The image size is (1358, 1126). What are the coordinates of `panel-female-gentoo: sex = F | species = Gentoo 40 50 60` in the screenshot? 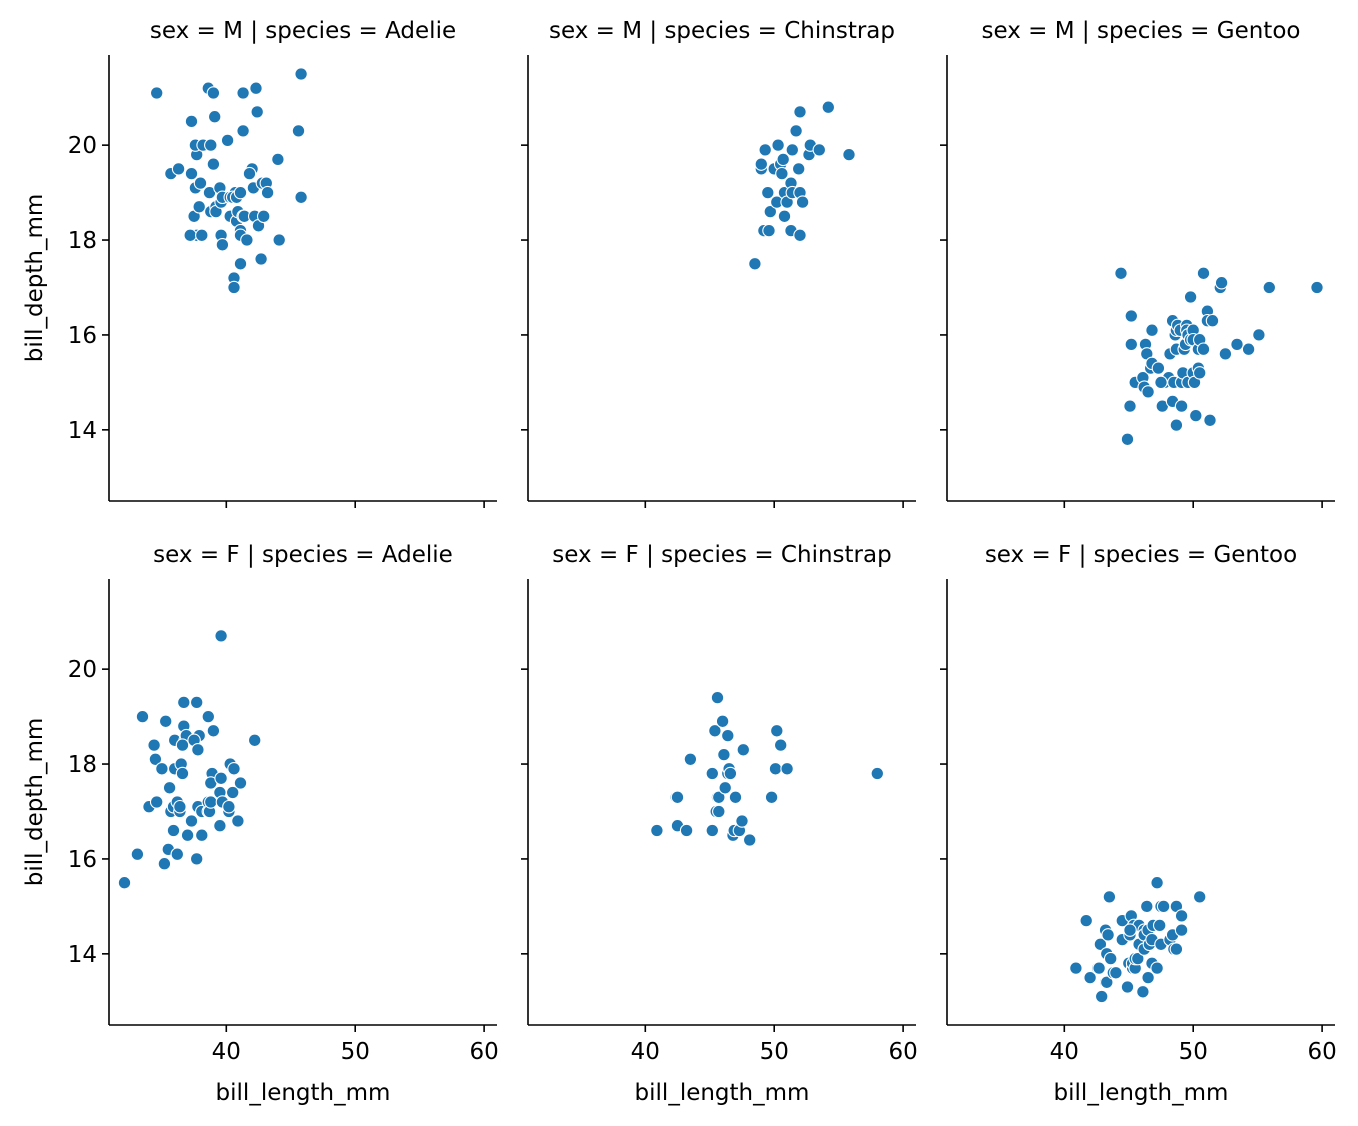 It's located at (1138, 803).